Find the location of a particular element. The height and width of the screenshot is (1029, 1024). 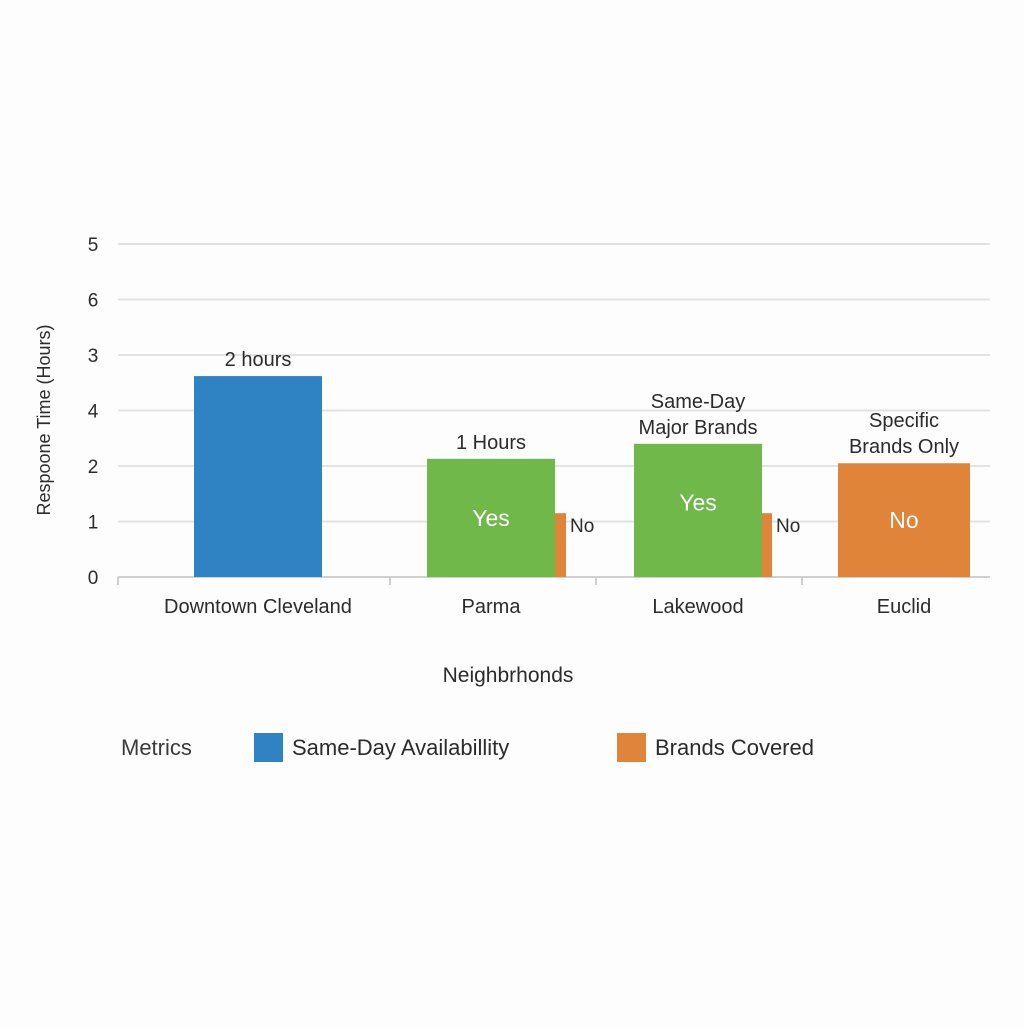

bar-inner-label: No is located at coordinates (903, 520).